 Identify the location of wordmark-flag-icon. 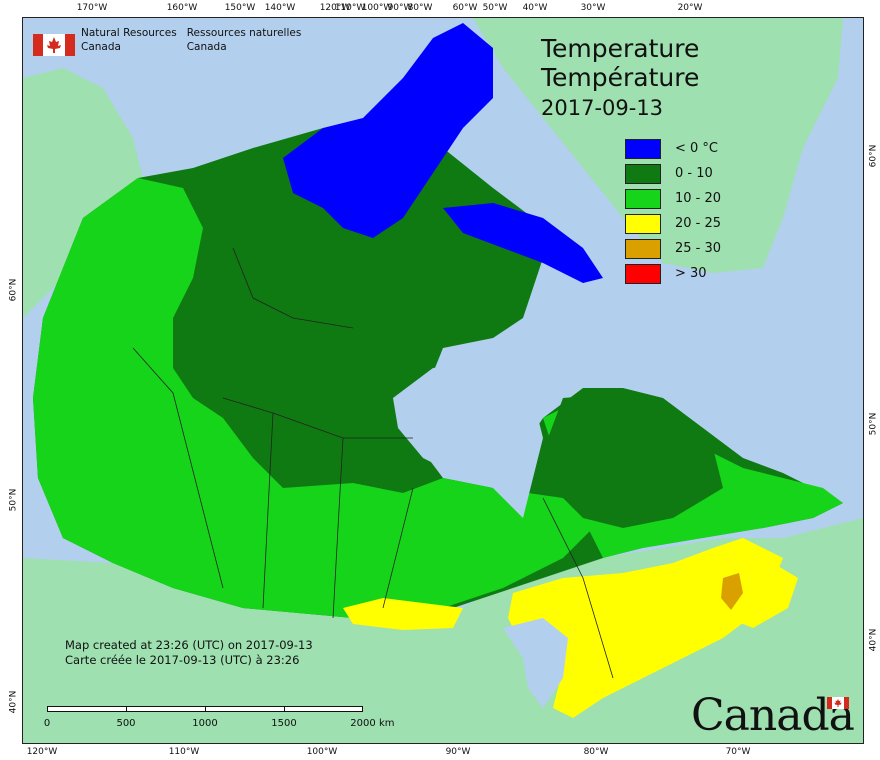
(838, 701).